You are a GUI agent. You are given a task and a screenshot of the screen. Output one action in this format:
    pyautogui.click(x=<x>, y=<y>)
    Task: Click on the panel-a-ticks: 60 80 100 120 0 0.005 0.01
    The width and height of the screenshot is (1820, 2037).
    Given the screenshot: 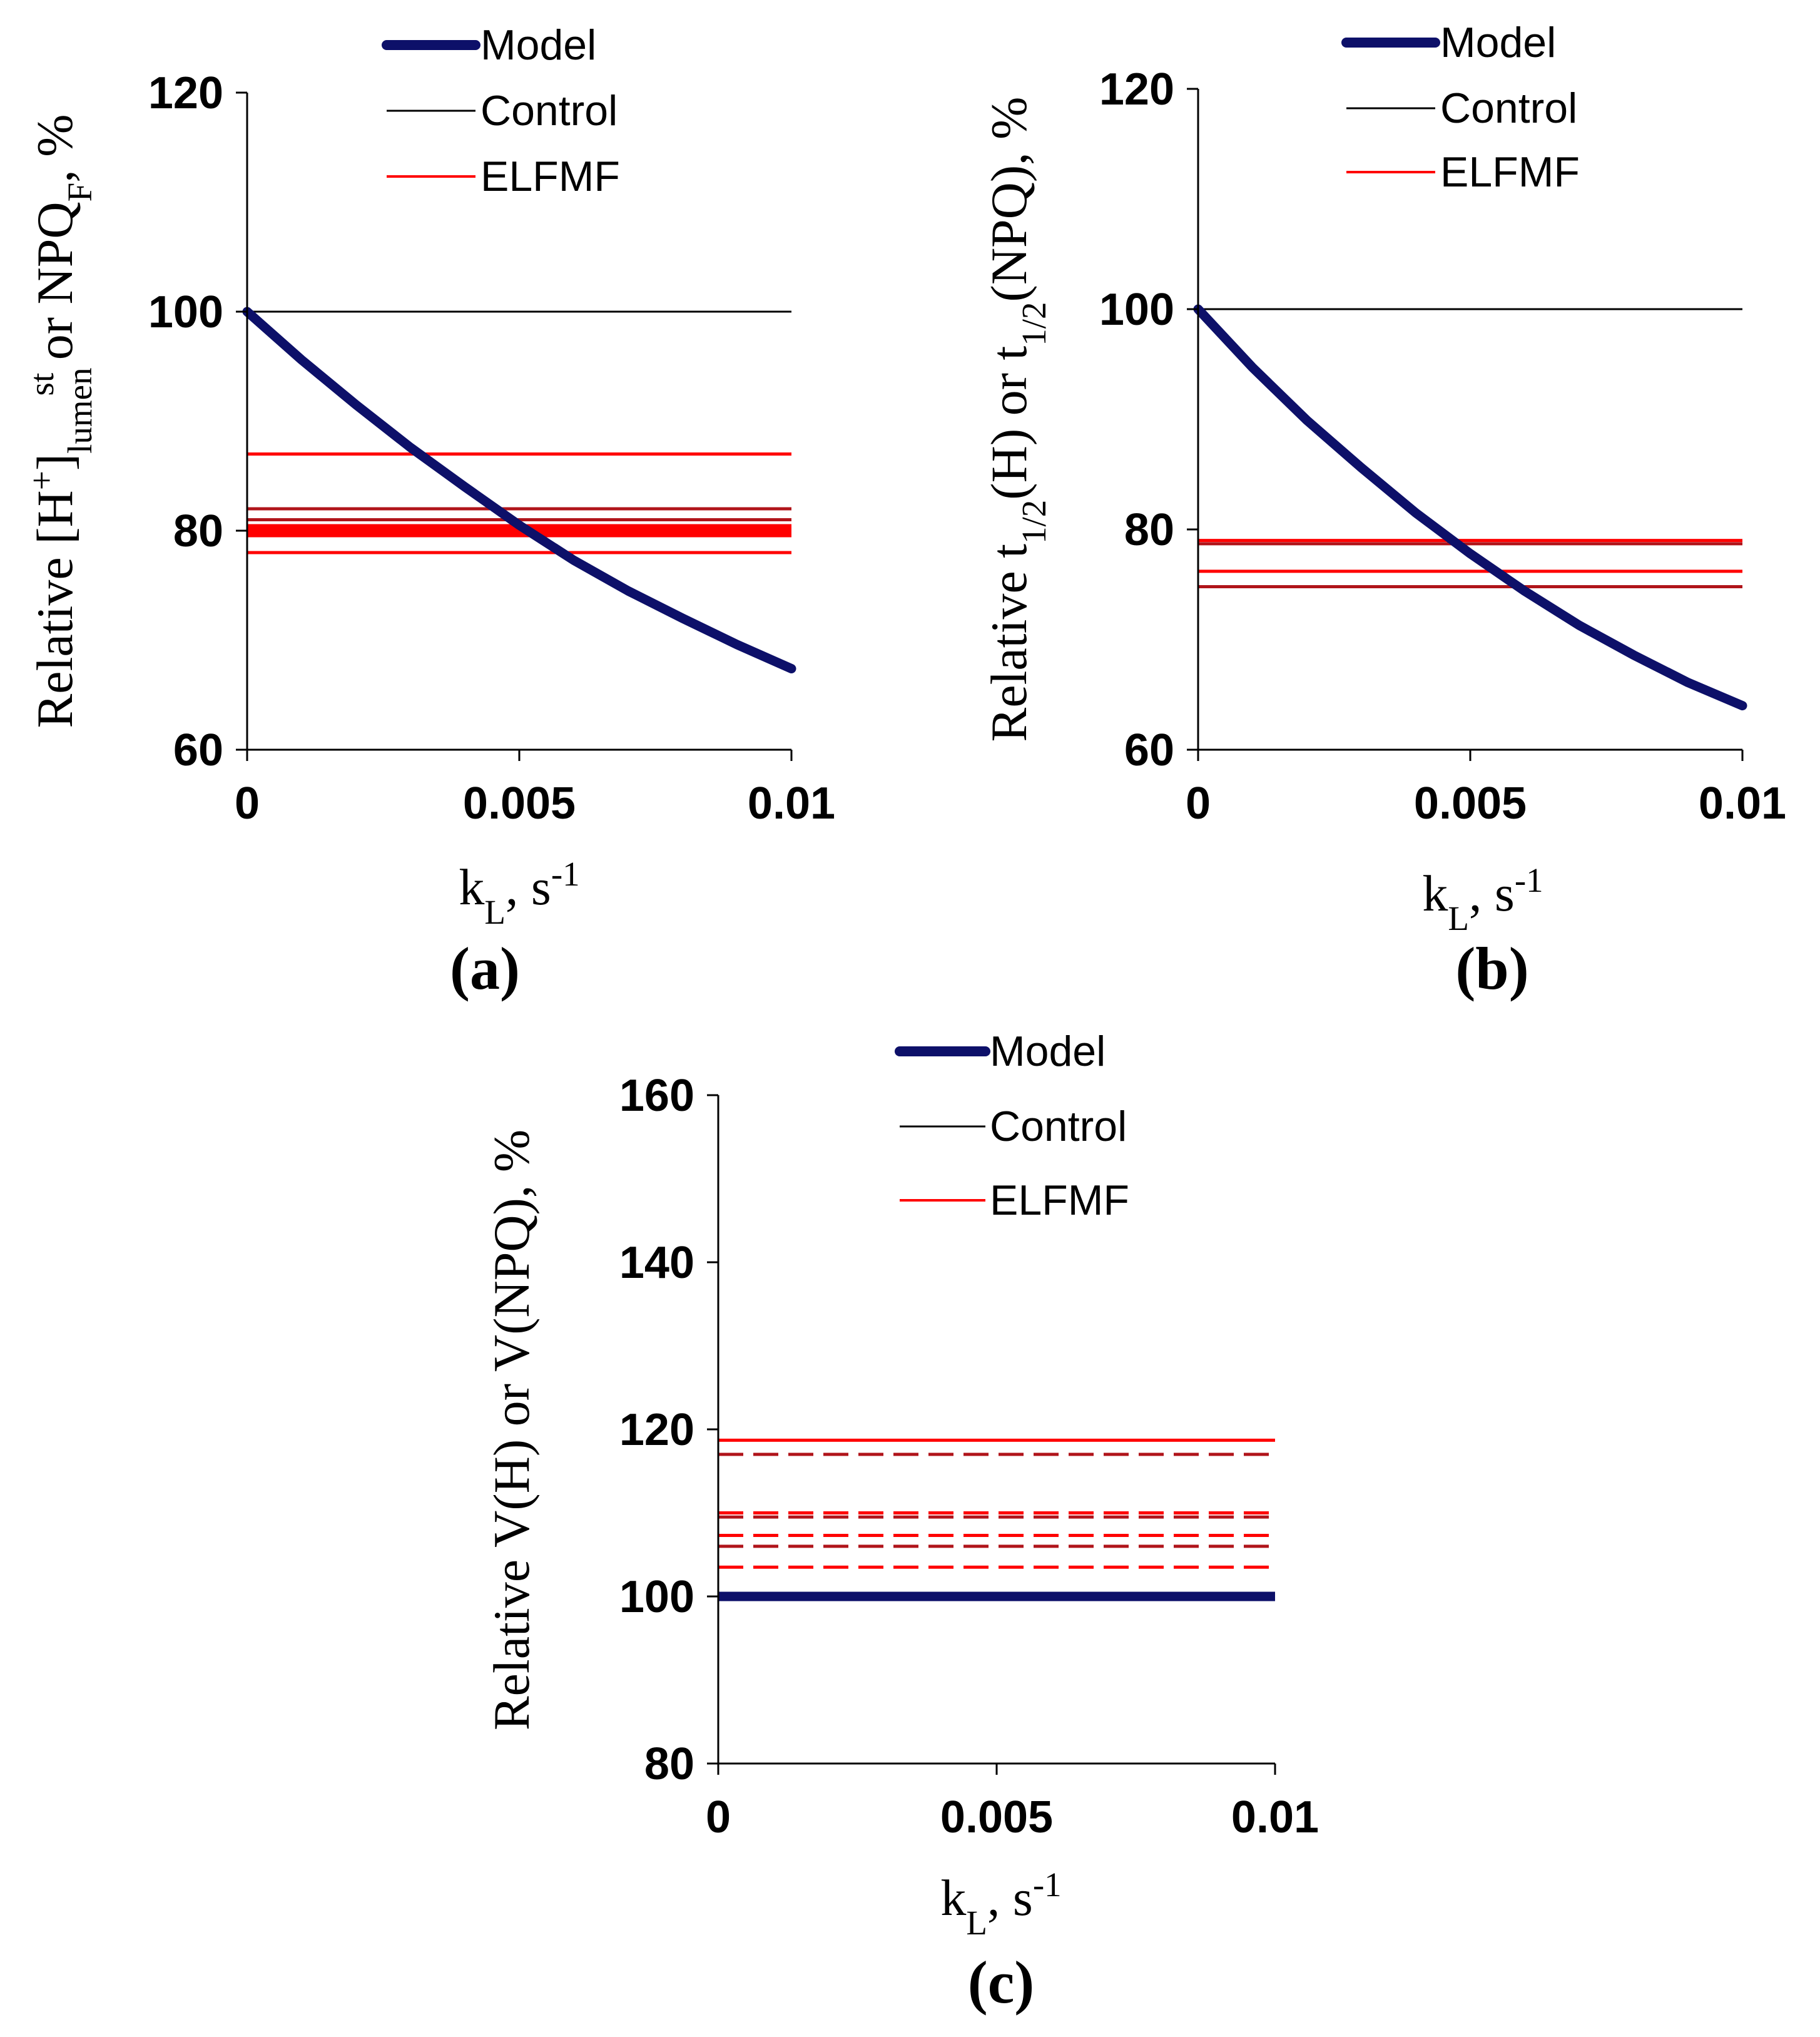 What is the action you would take?
    pyautogui.click(x=491, y=449)
    